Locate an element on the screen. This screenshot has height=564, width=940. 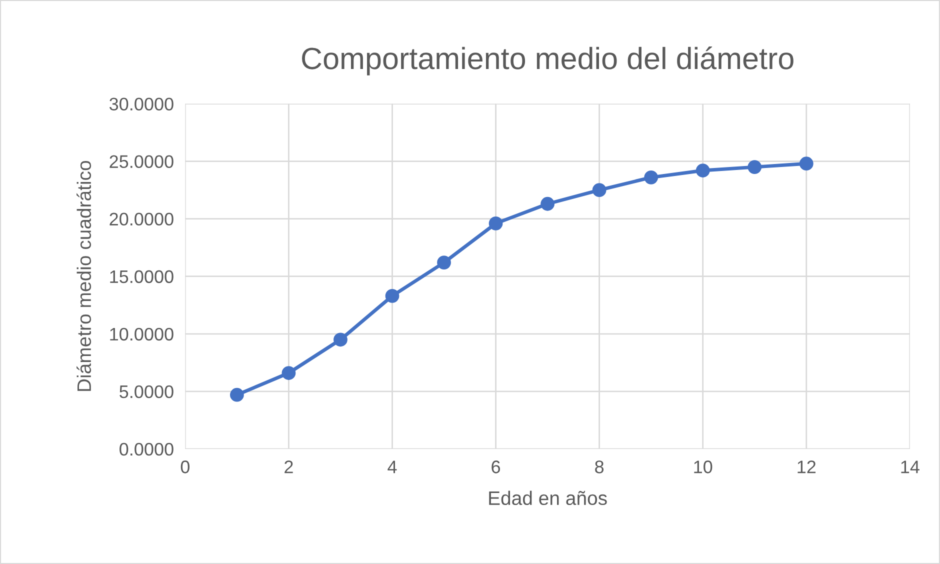
y-tick-label: 0.0000 is located at coordinates (147, 449).